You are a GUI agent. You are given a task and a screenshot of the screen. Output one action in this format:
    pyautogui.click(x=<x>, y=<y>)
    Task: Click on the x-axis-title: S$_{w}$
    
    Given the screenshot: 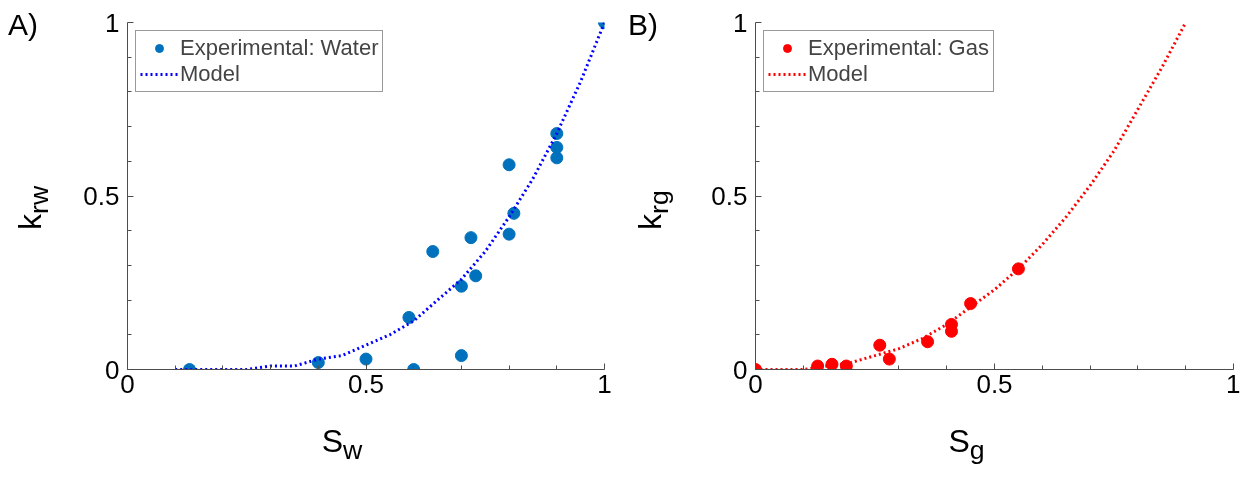 What is the action you would take?
    pyautogui.click(x=342, y=445)
    